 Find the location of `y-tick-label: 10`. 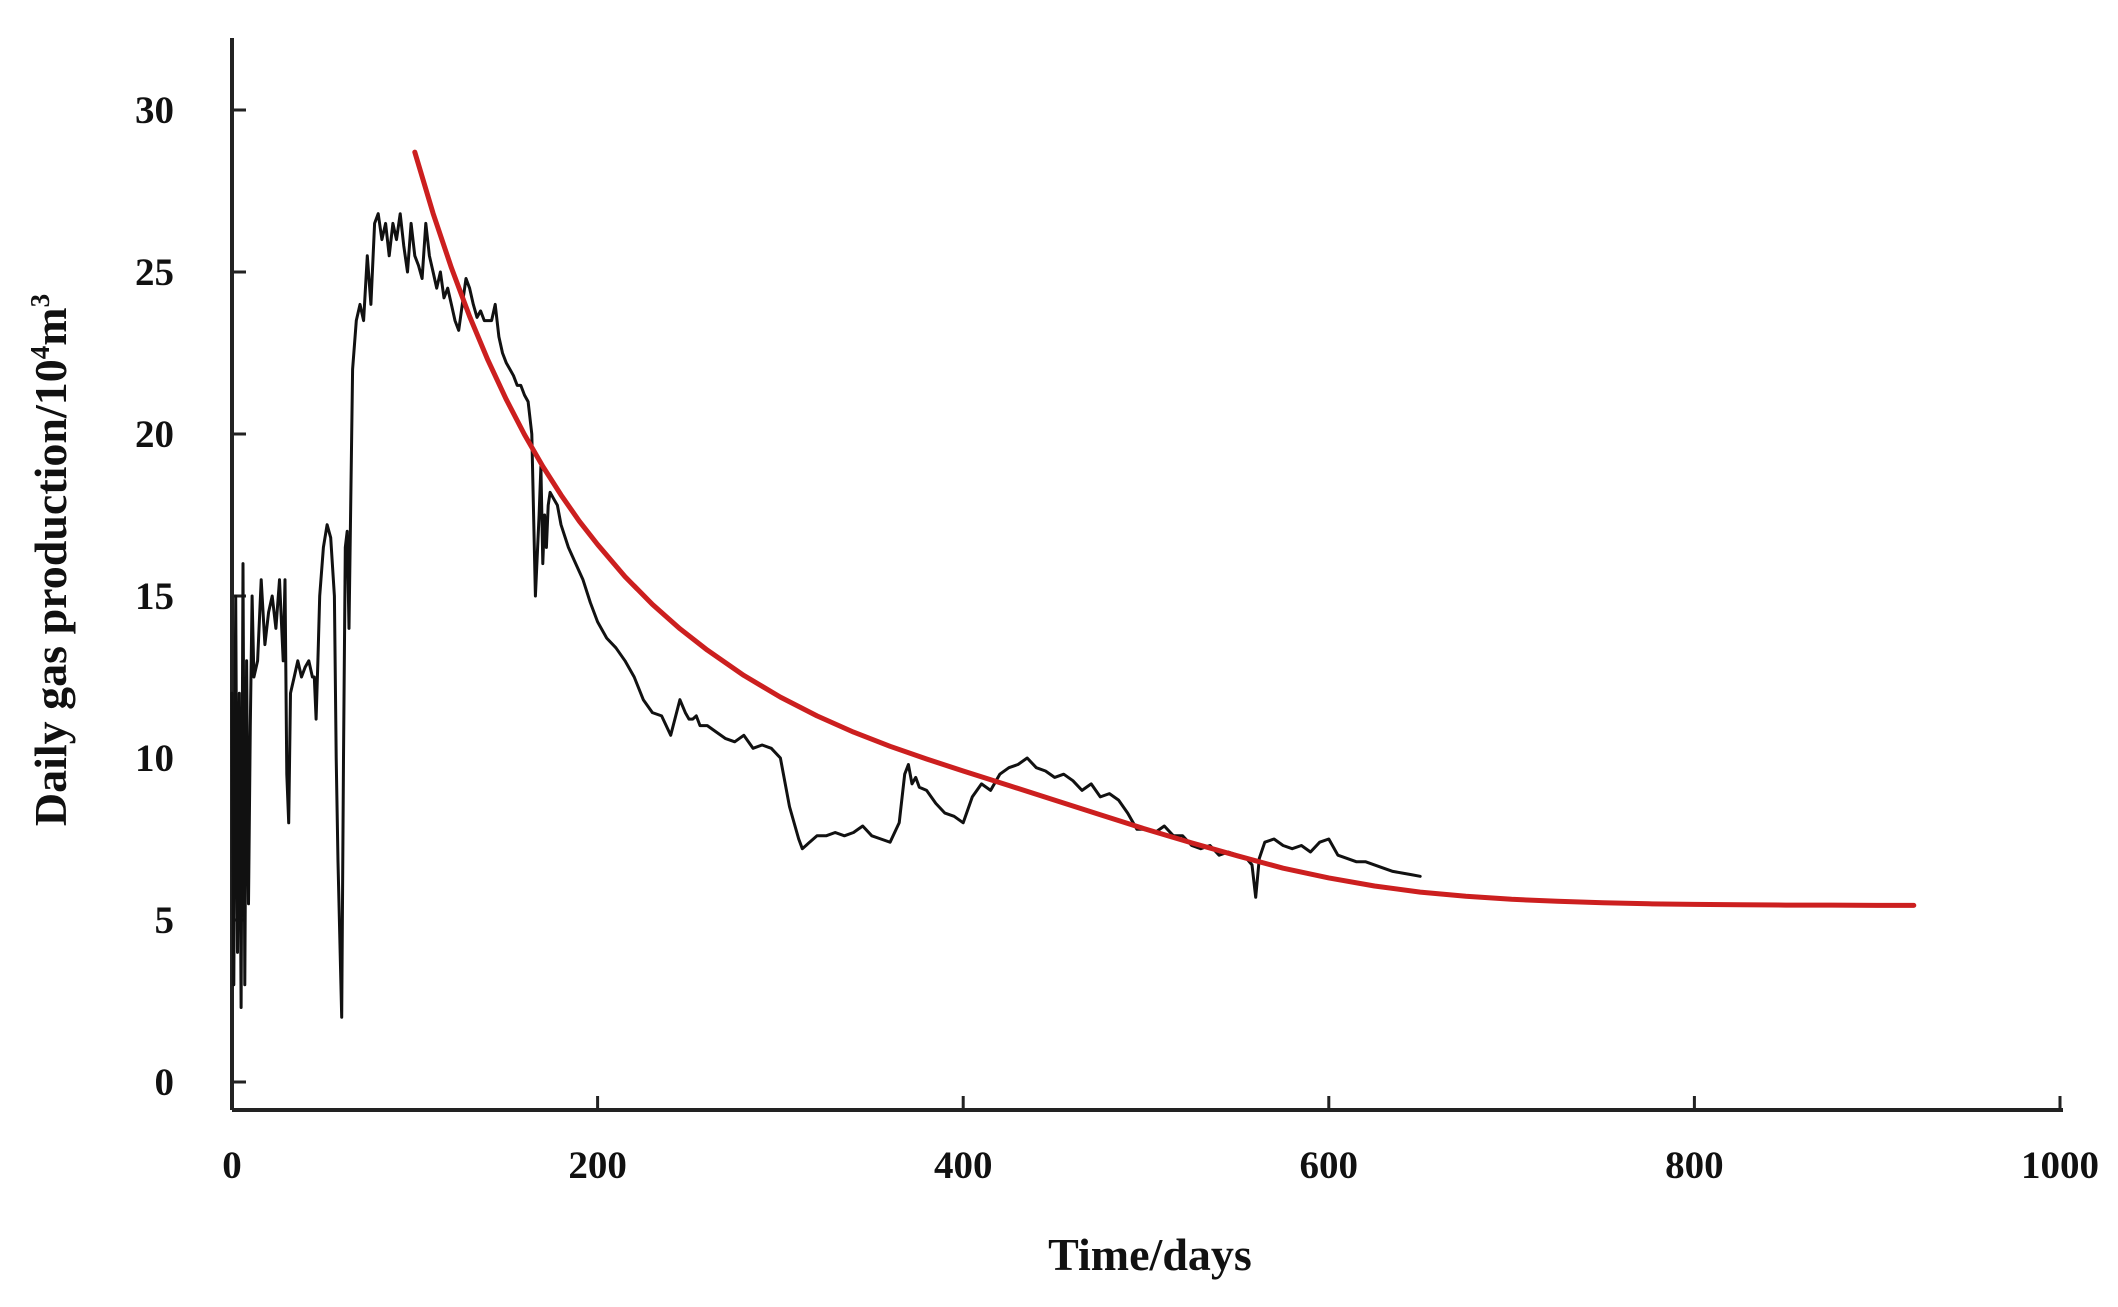

y-tick-label: 10 is located at coordinates (154, 758).